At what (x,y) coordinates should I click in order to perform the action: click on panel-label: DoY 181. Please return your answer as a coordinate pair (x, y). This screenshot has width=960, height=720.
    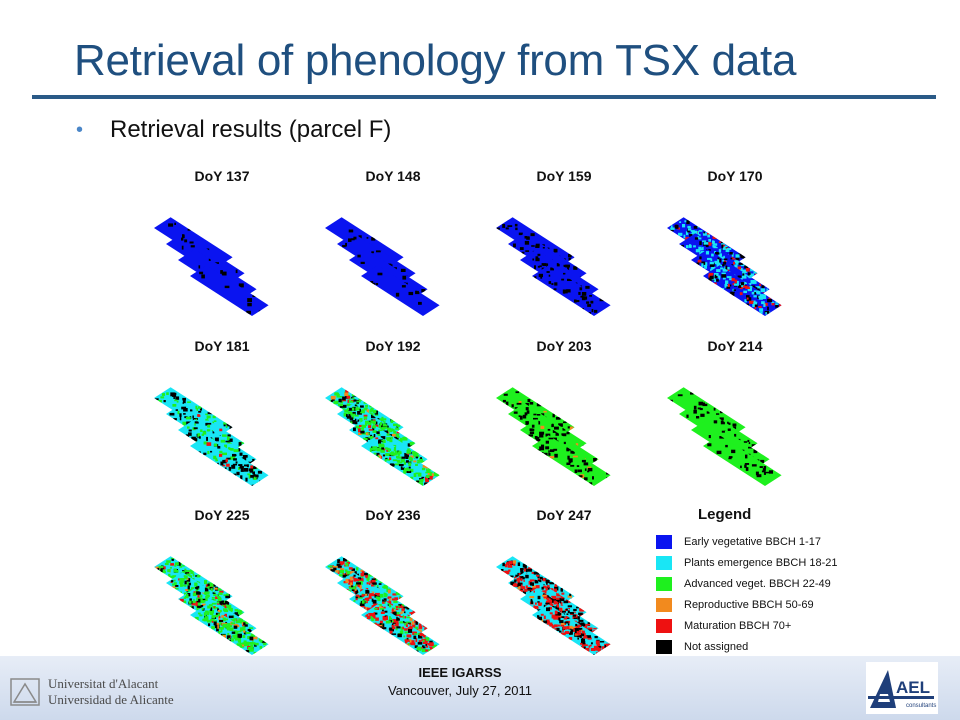
    Looking at the image, I should click on (222, 346).